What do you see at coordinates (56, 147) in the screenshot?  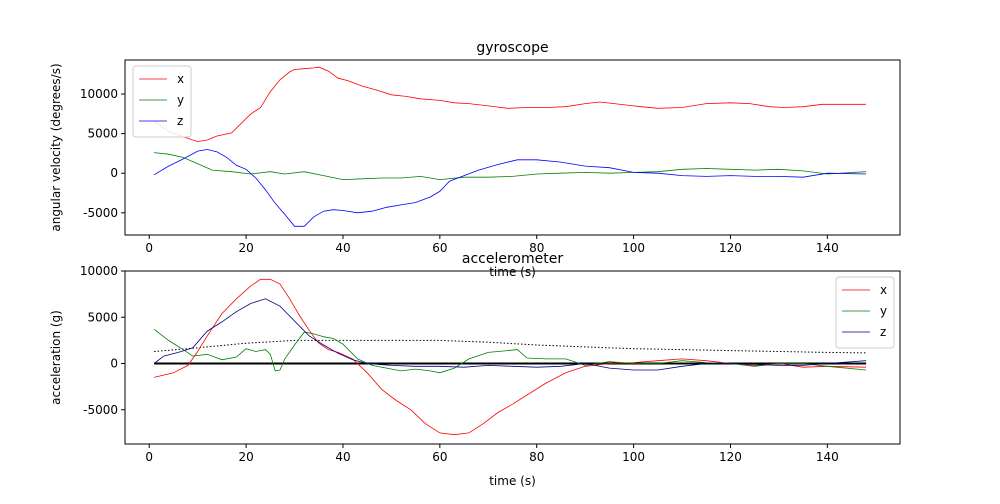 I see `y-axis-label: angular velocity (degrees/s)` at bounding box center [56, 147].